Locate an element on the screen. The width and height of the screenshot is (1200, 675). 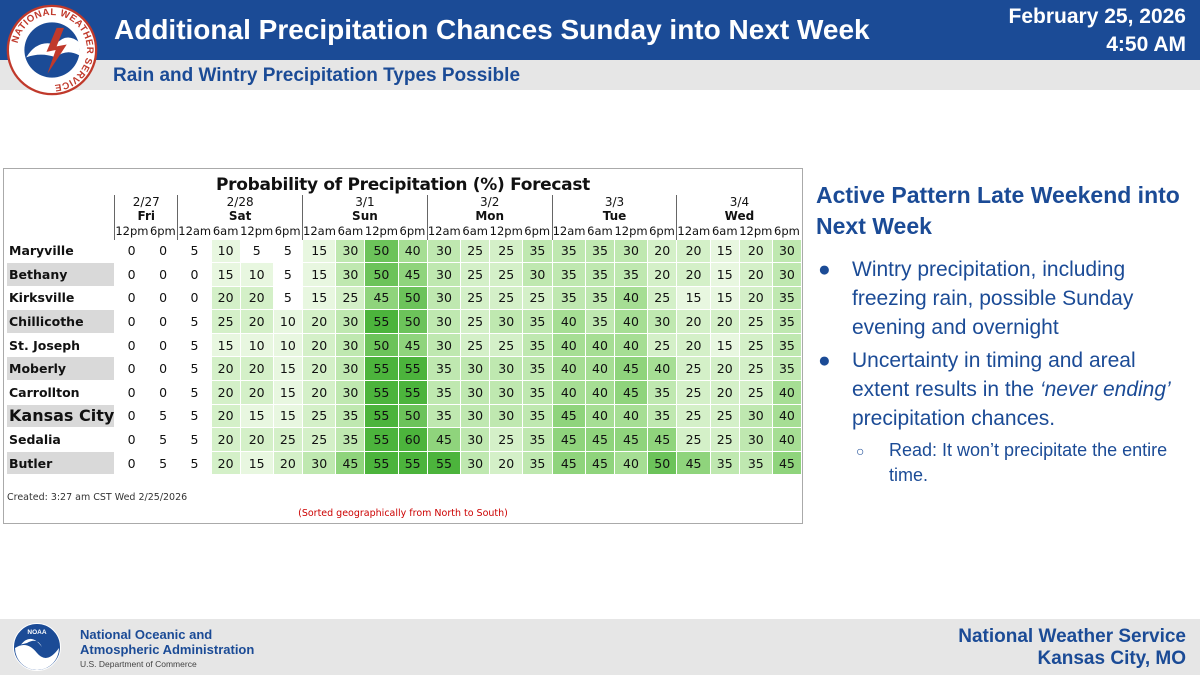
office-location: Kansas City, MO is located at coordinates (1111, 658).